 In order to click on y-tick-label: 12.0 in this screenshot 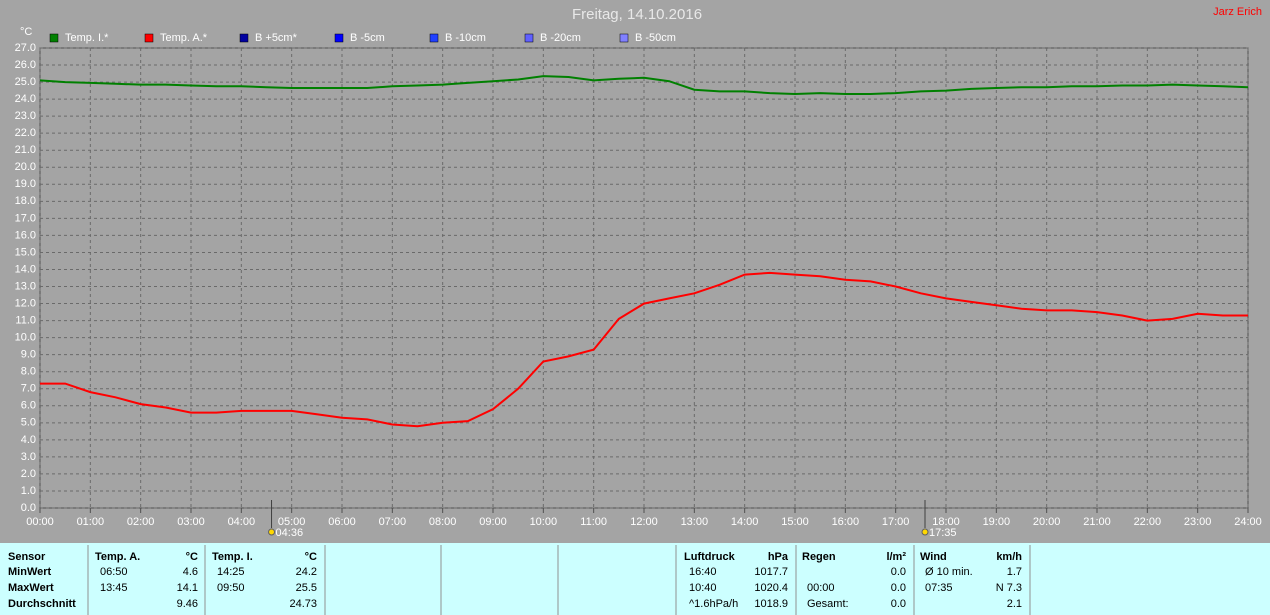, I will do `click(25, 303)`.